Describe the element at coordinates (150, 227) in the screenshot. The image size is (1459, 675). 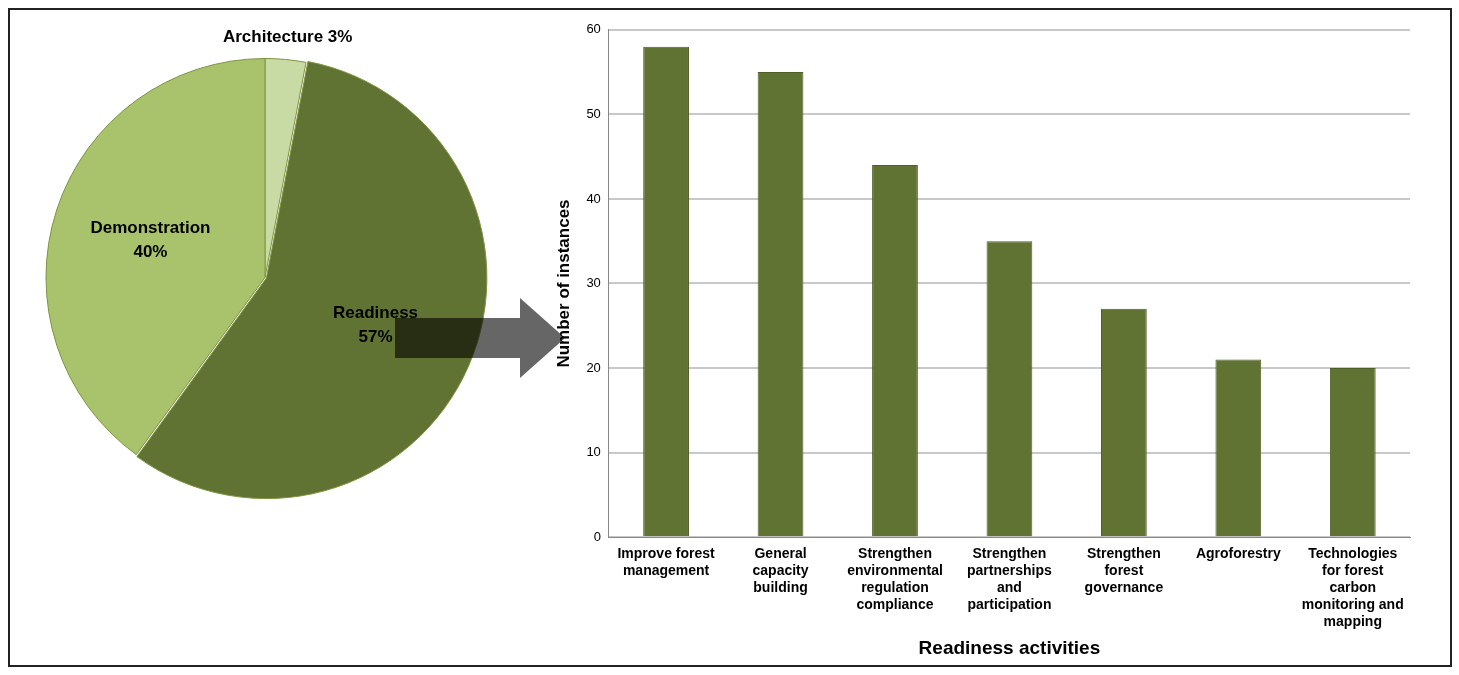
I see `slice-label: Demonstration` at that location.